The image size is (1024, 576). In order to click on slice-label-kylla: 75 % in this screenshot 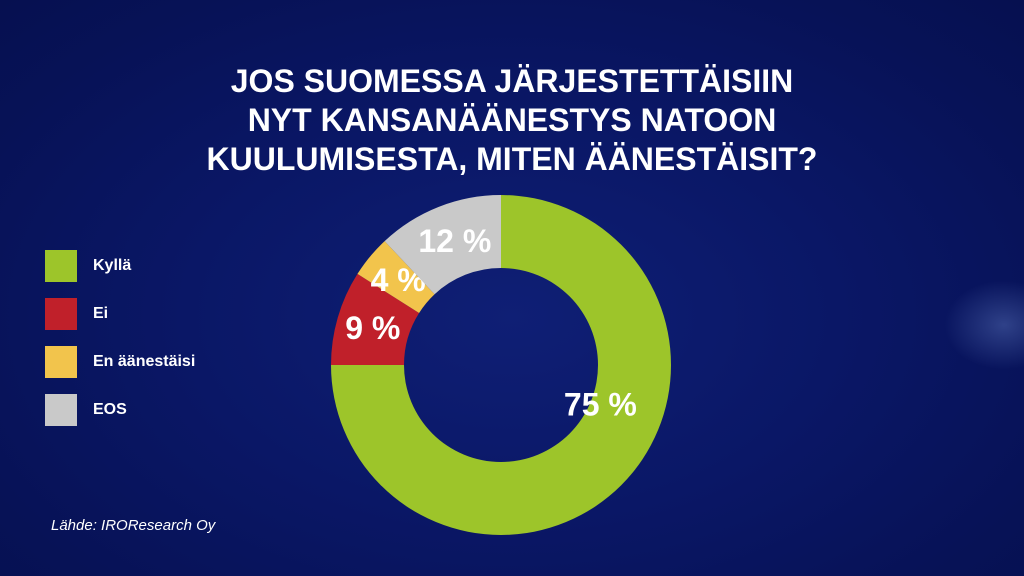, I will do `click(600, 404)`.